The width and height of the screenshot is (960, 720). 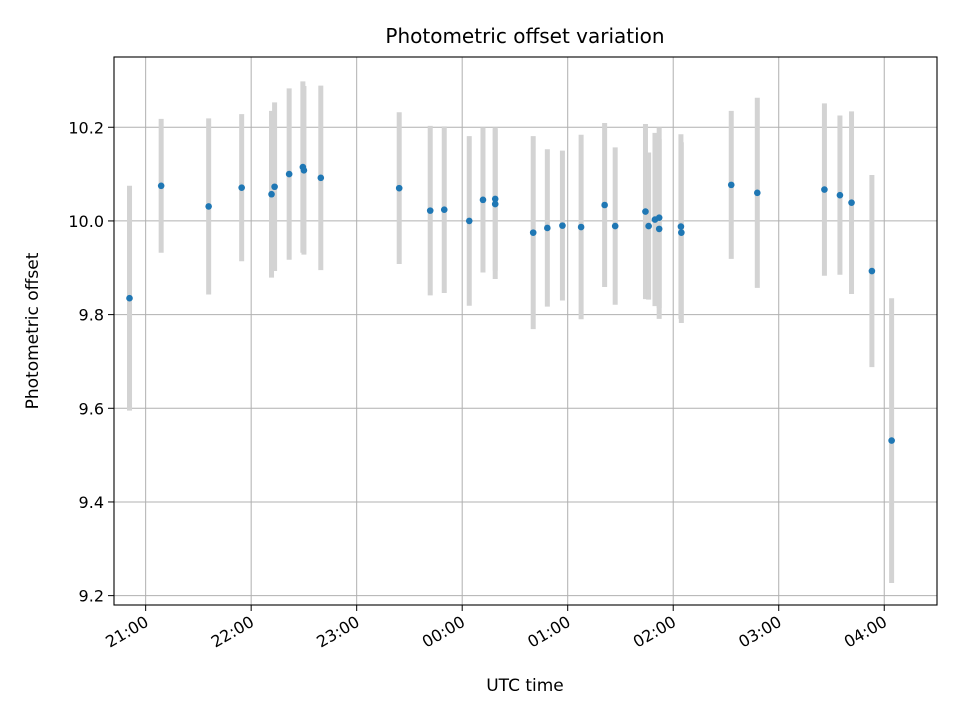 What do you see at coordinates (91, 362) in the screenshot?
I see `y-axis-ticks: 9.2 9.4 9.6 9.8 10.0 10.2` at bounding box center [91, 362].